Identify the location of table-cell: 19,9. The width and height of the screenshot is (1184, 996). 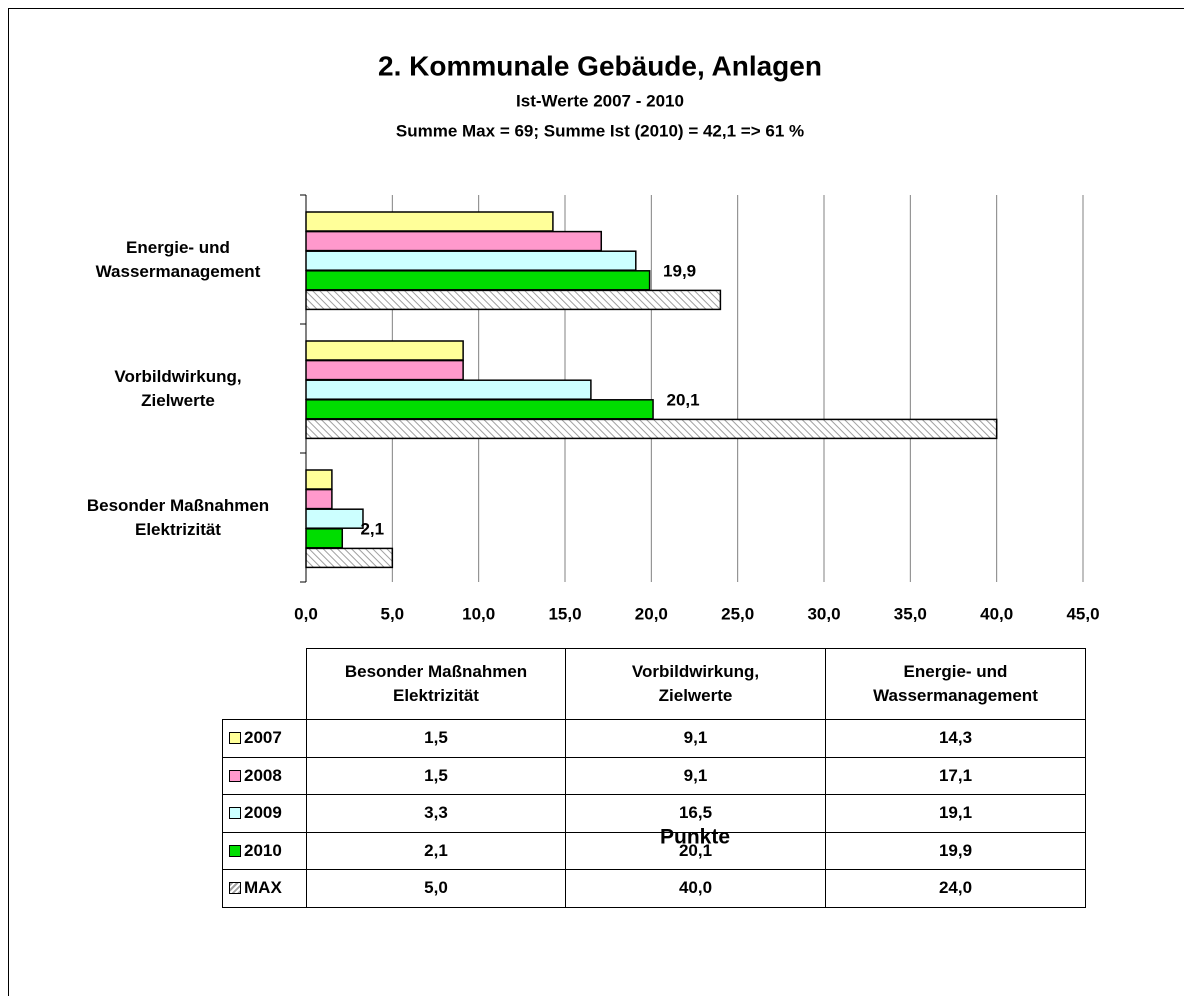
(955, 850).